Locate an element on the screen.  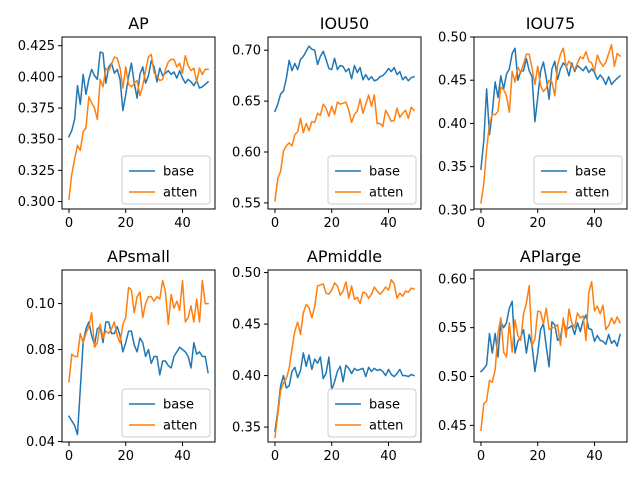
y-tick-label: 0.06 is located at coordinates (40, 396).